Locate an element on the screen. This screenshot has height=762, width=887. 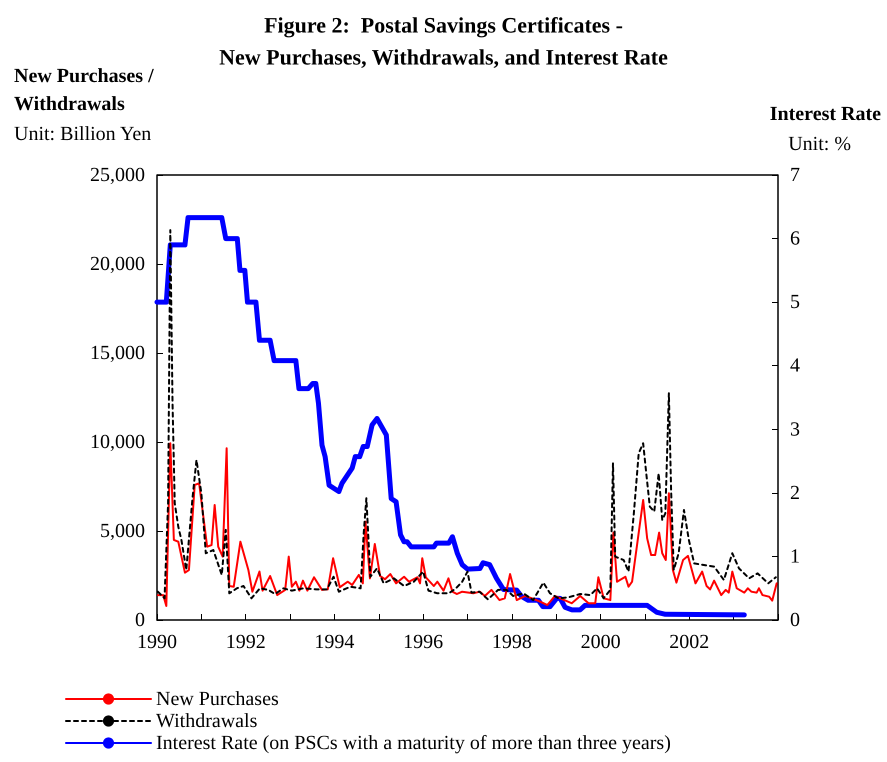
y-tick-label: 25,000 is located at coordinates (117, 175).